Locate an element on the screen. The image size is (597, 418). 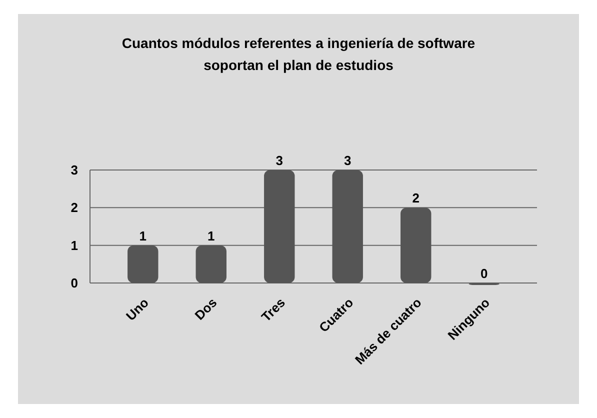
x-tick-label: Tres is located at coordinates (273, 309).